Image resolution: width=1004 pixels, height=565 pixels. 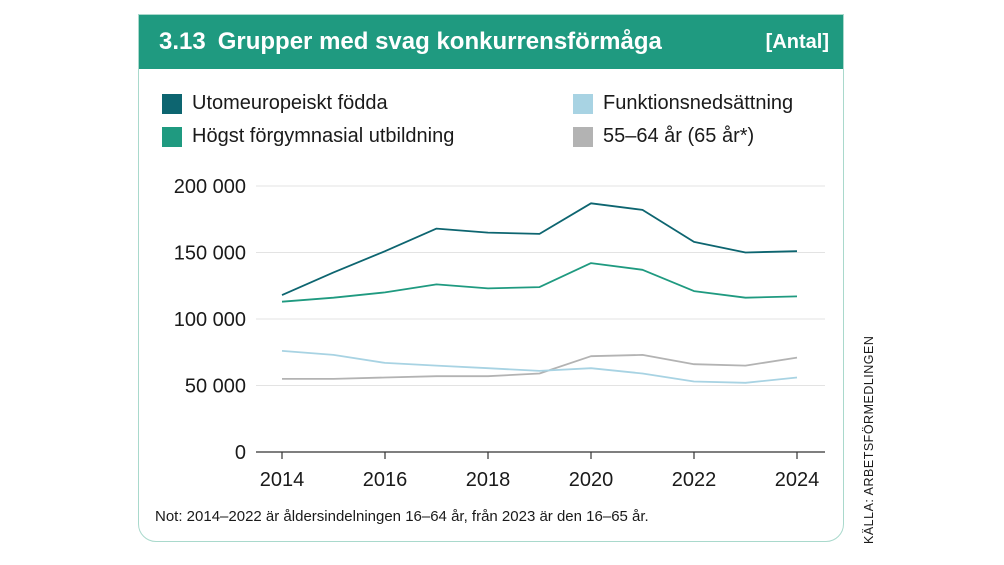 What do you see at coordinates (797, 480) in the screenshot?
I see `x-tick-label: 2024` at bounding box center [797, 480].